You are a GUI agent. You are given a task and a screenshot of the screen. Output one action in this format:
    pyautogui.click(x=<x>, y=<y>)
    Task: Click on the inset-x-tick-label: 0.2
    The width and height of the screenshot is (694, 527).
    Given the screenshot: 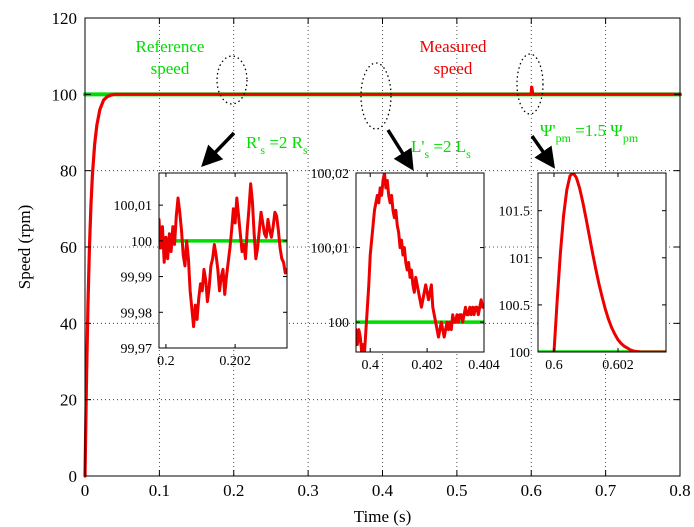 What is the action you would take?
    pyautogui.click(x=166, y=361)
    